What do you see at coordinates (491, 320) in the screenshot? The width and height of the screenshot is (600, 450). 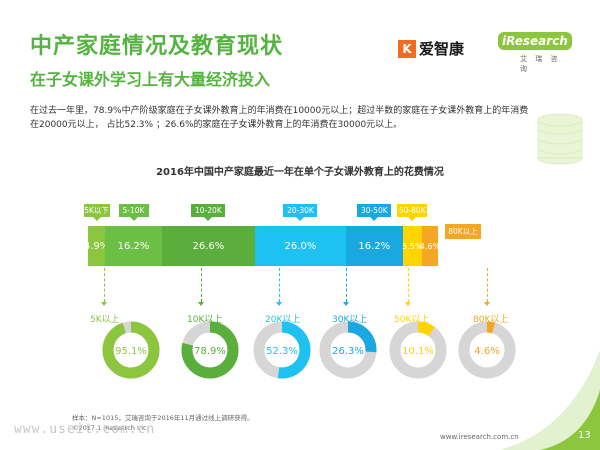 I see `donut-label-5: 80K以上` at bounding box center [491, 320].